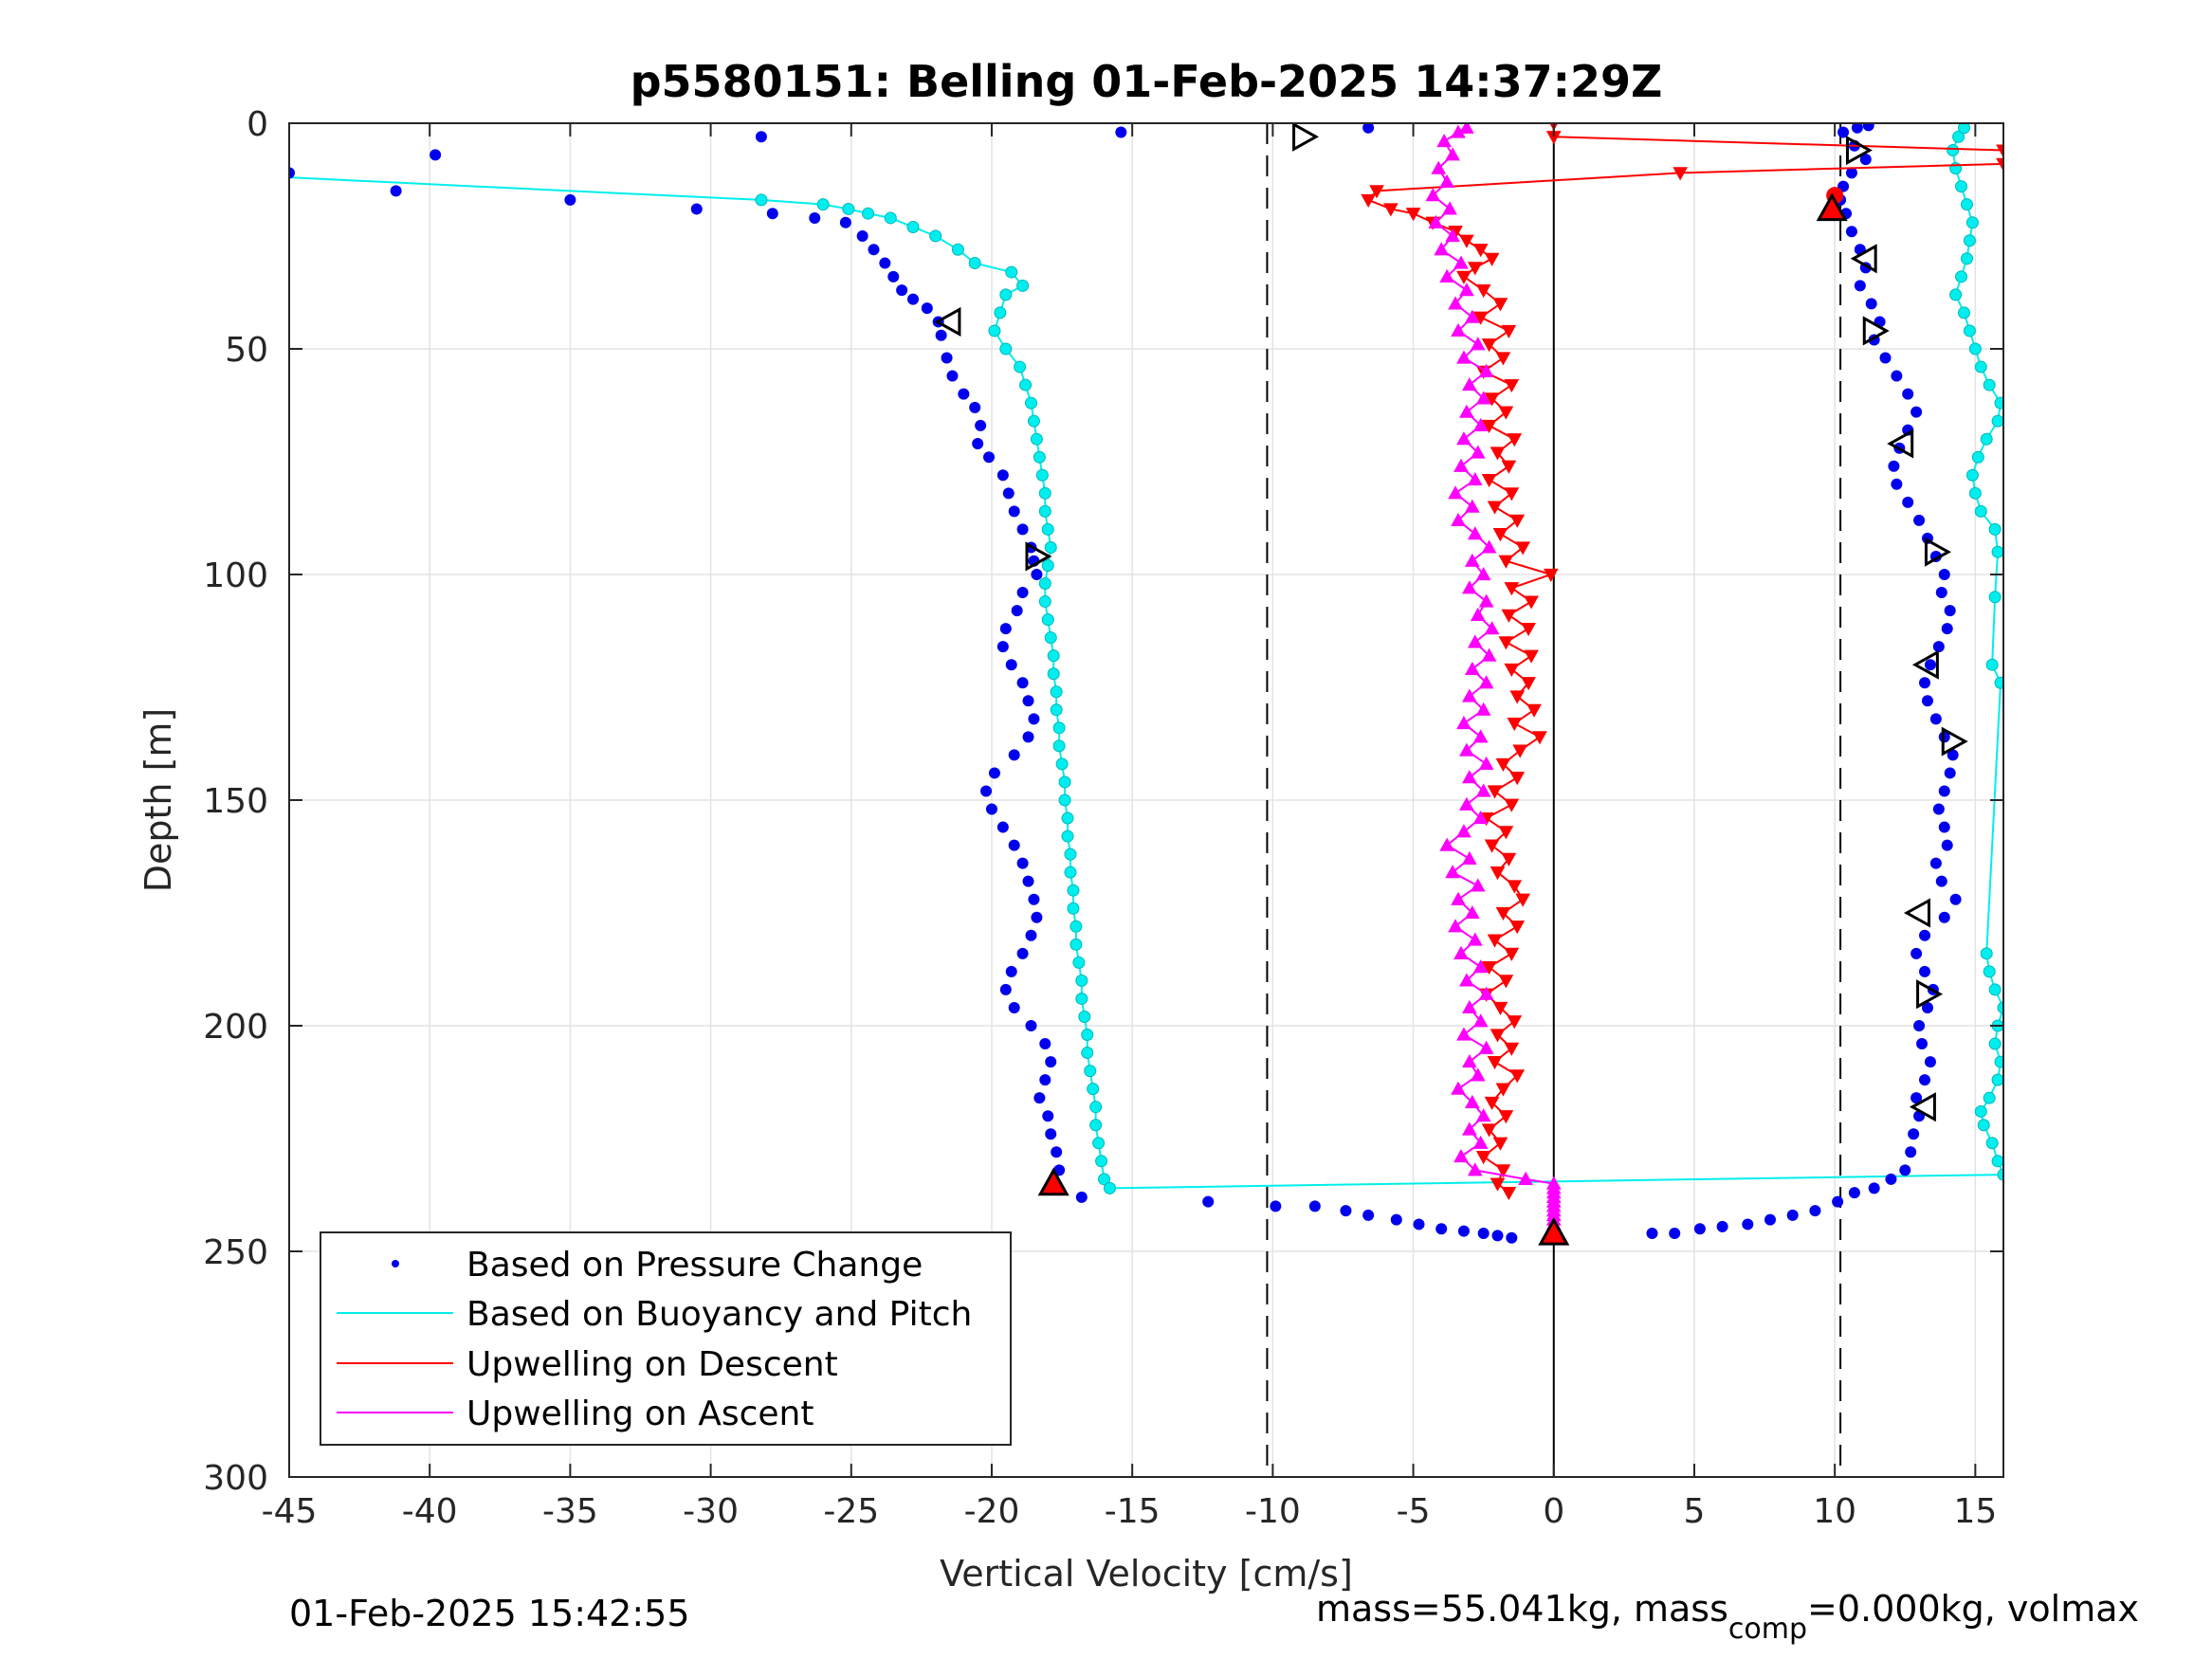 The height and width of the screenshot is (1659, 2212). I want to click on x-tick-label: -40, so click(430, 1511).